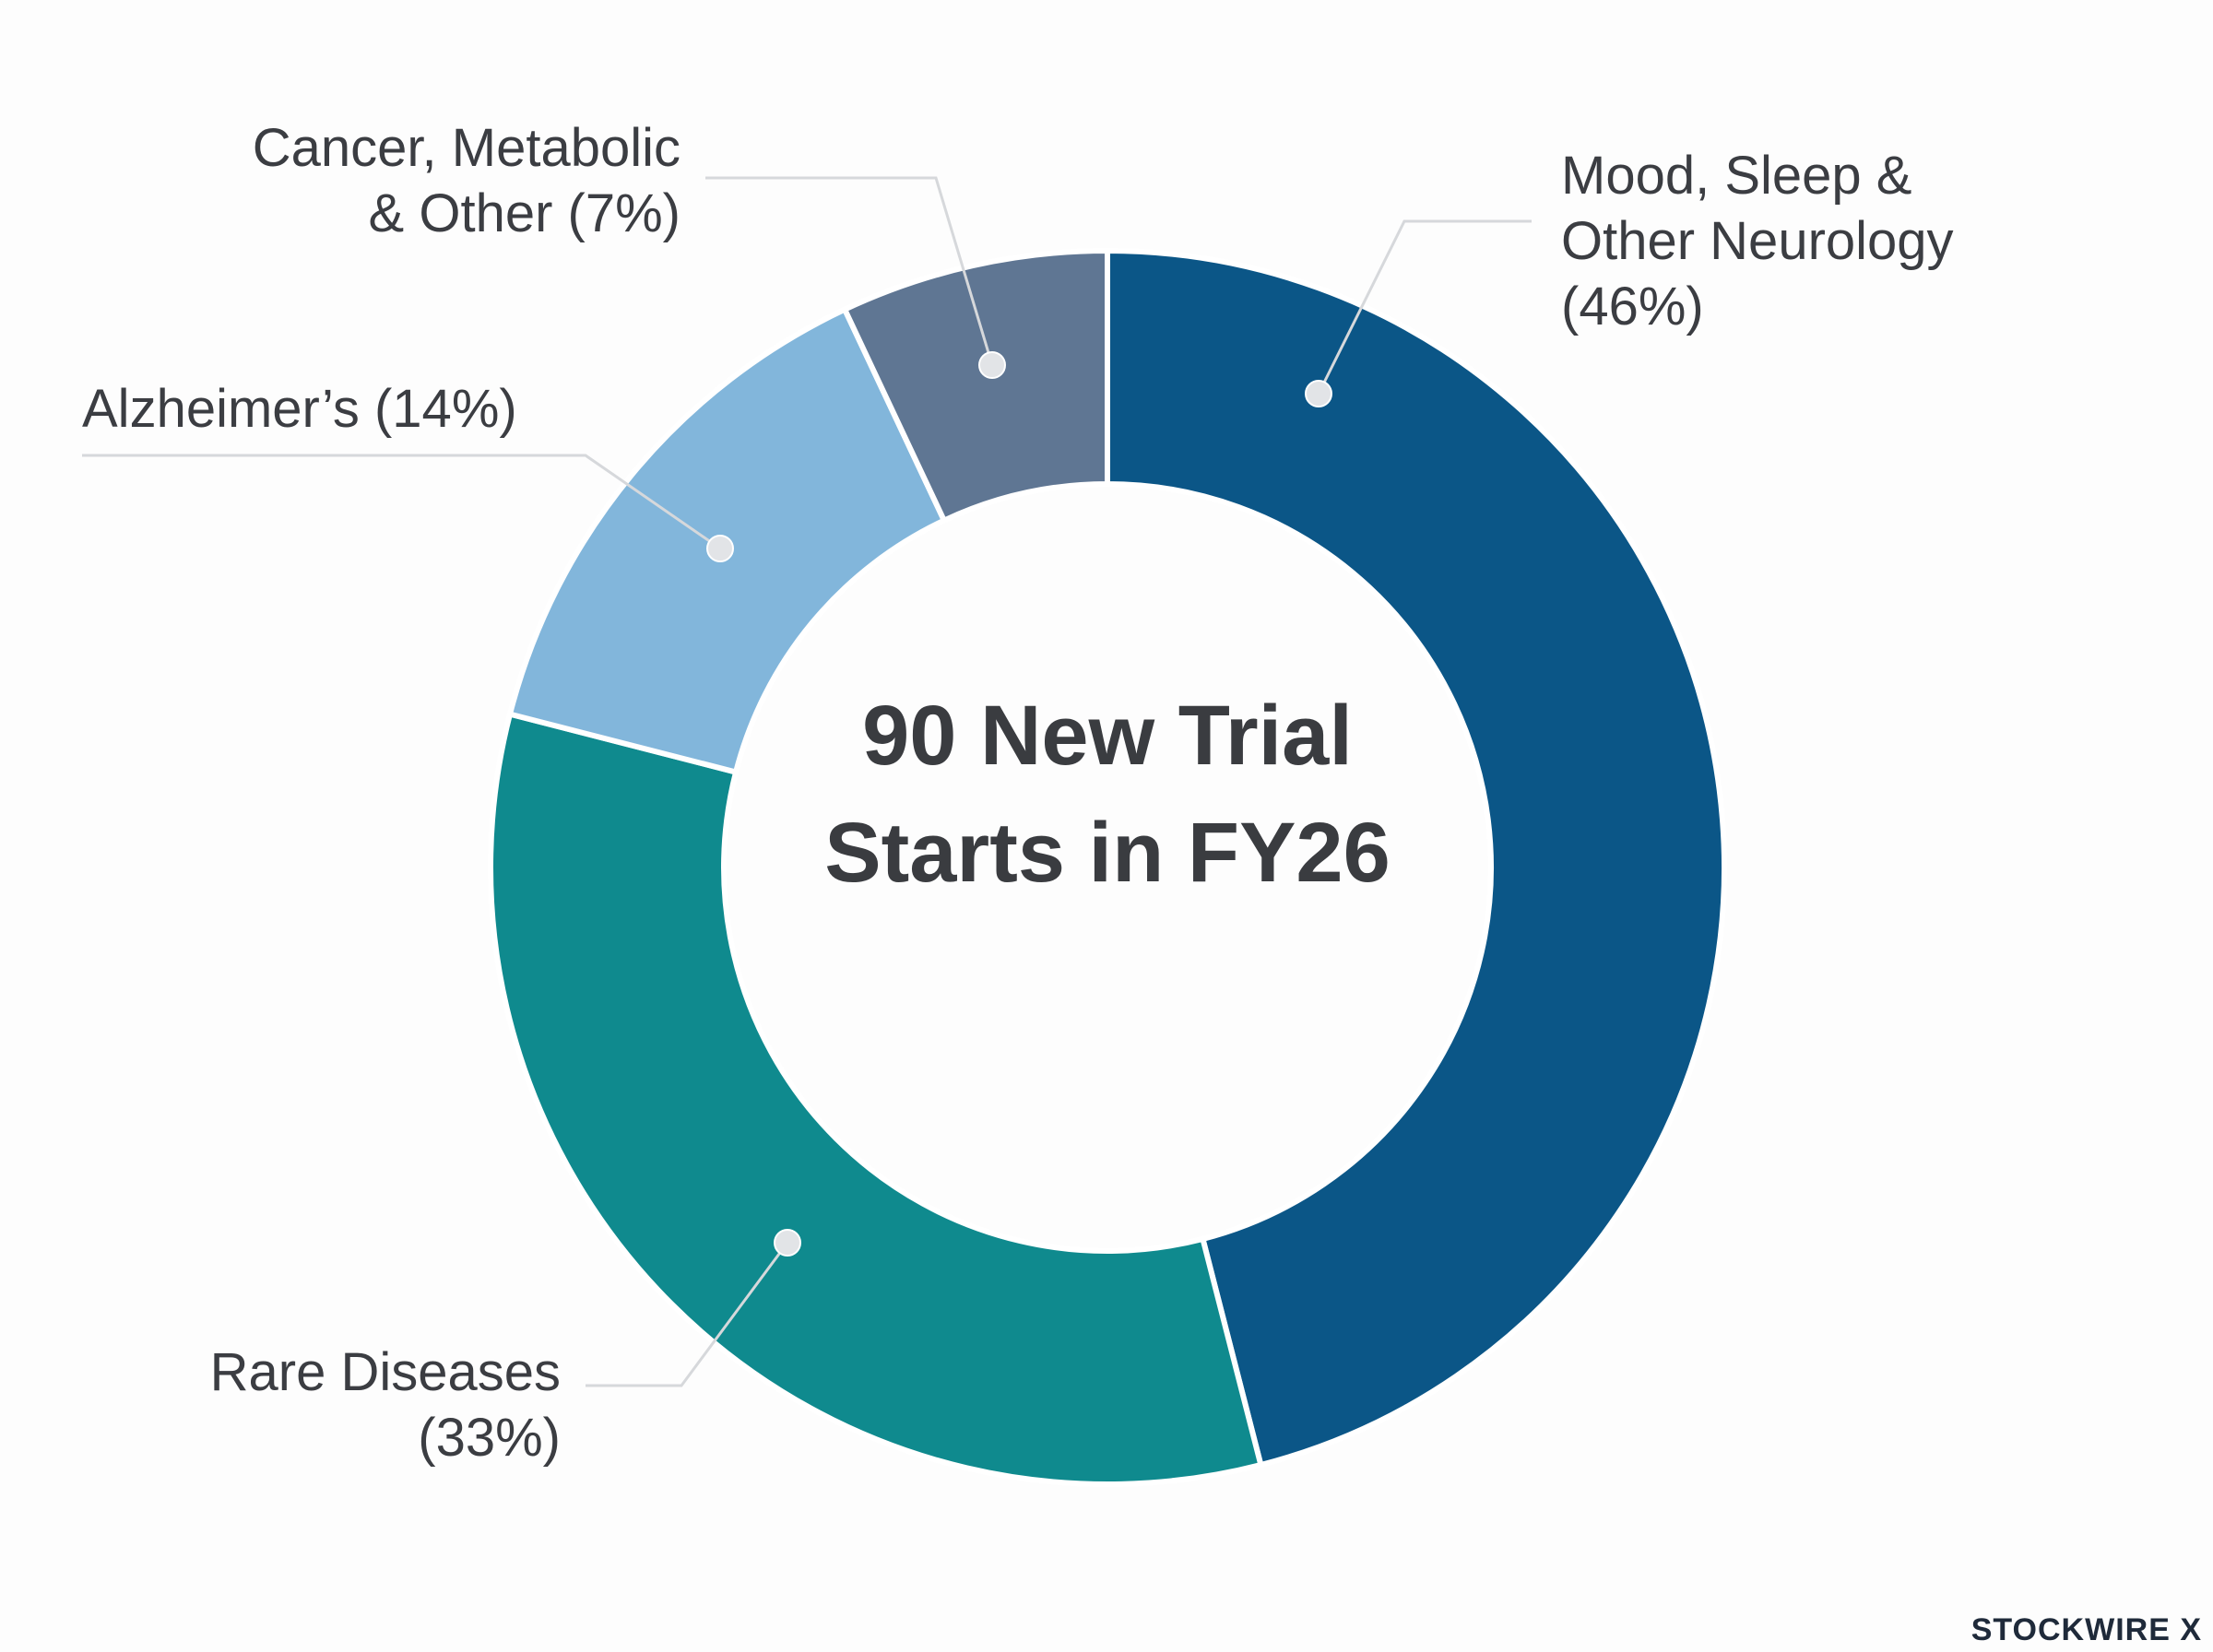  I want to click on label: Cancer, Metabolic & Other (7%), so click(449, 180).